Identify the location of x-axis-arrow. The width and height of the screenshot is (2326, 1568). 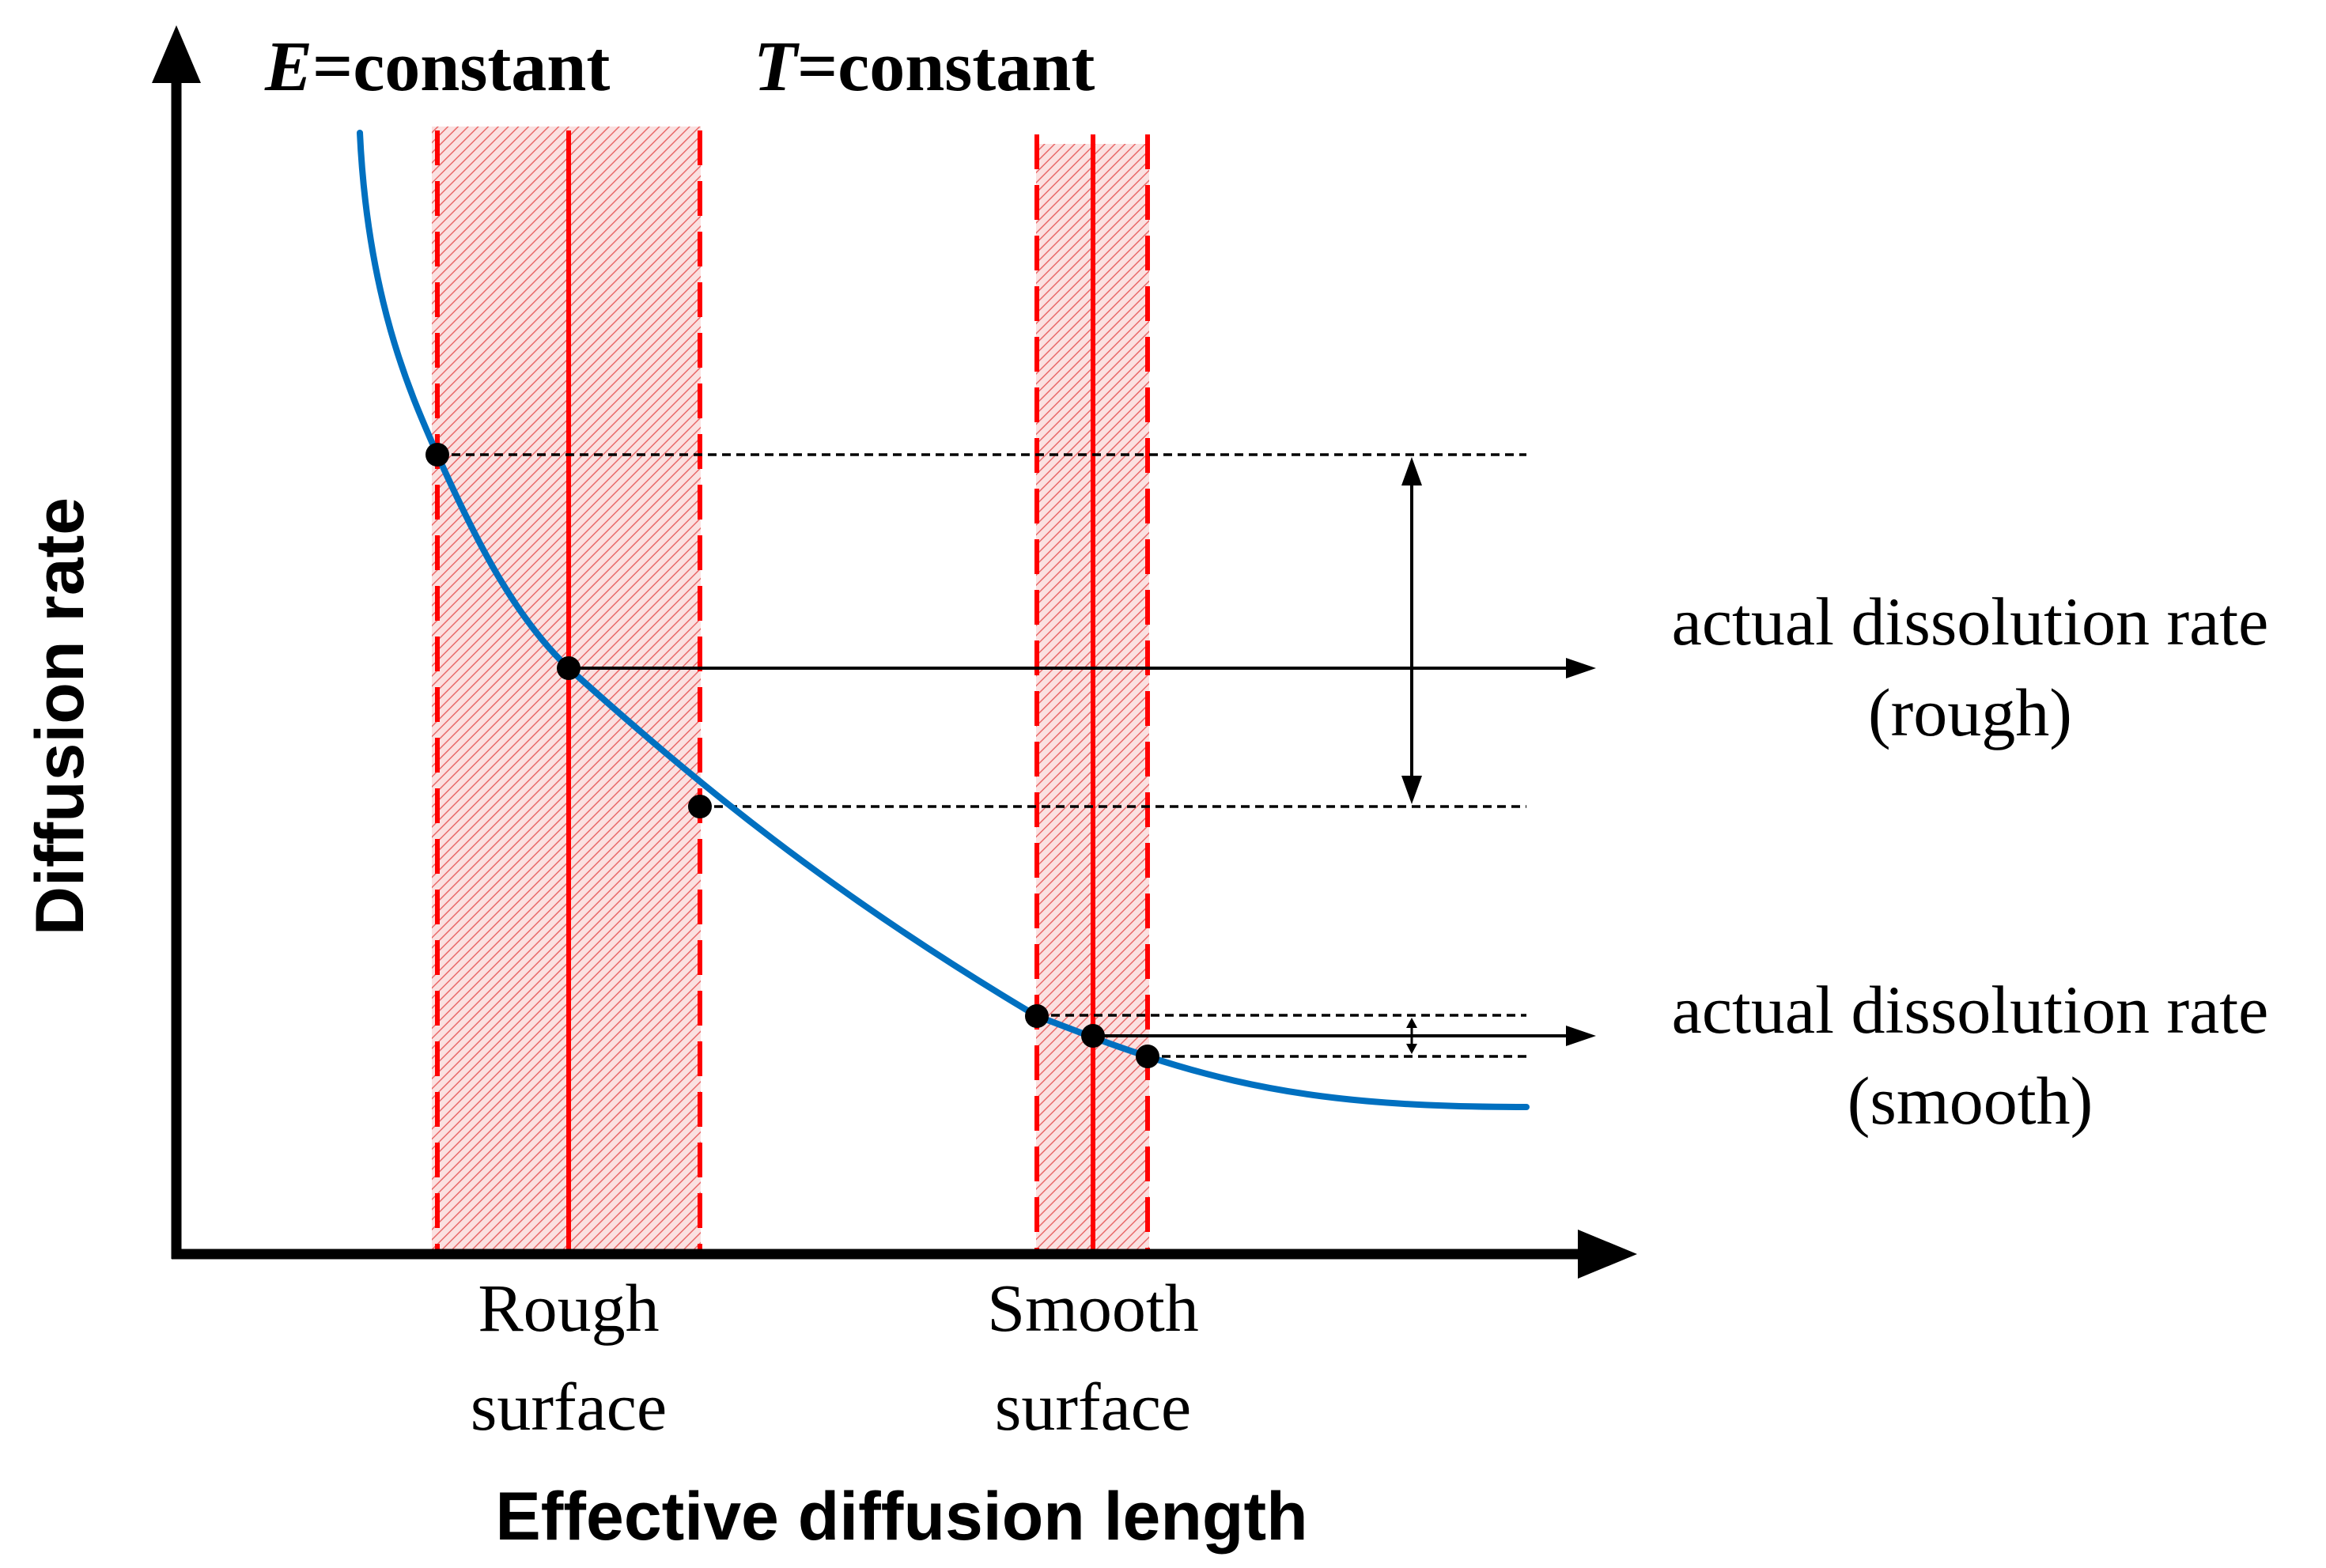
(1607, 1254).